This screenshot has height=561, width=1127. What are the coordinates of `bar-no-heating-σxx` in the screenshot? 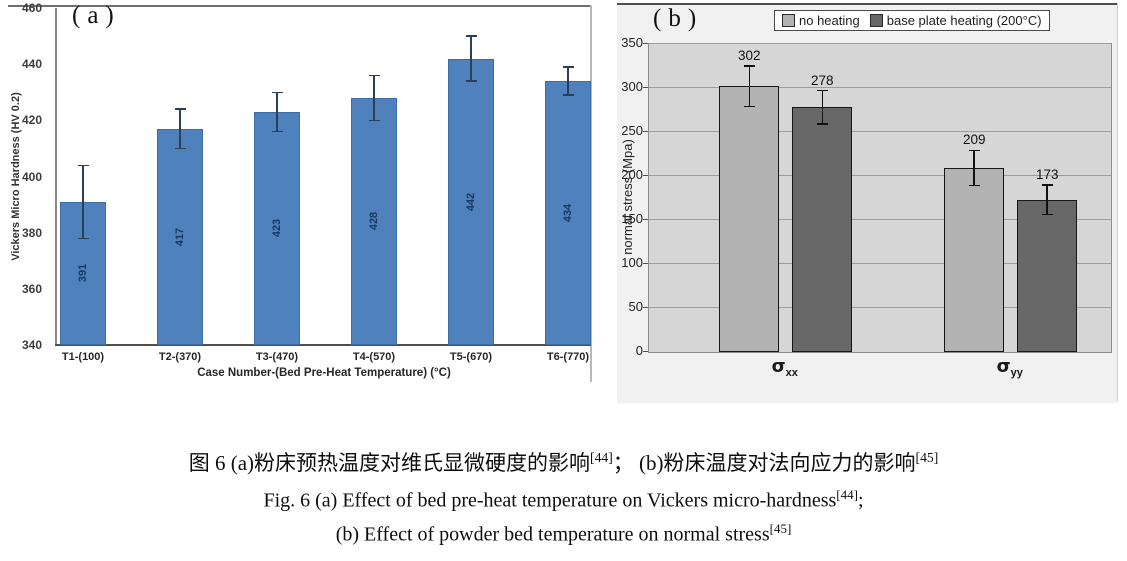 It's located at (749, 219).